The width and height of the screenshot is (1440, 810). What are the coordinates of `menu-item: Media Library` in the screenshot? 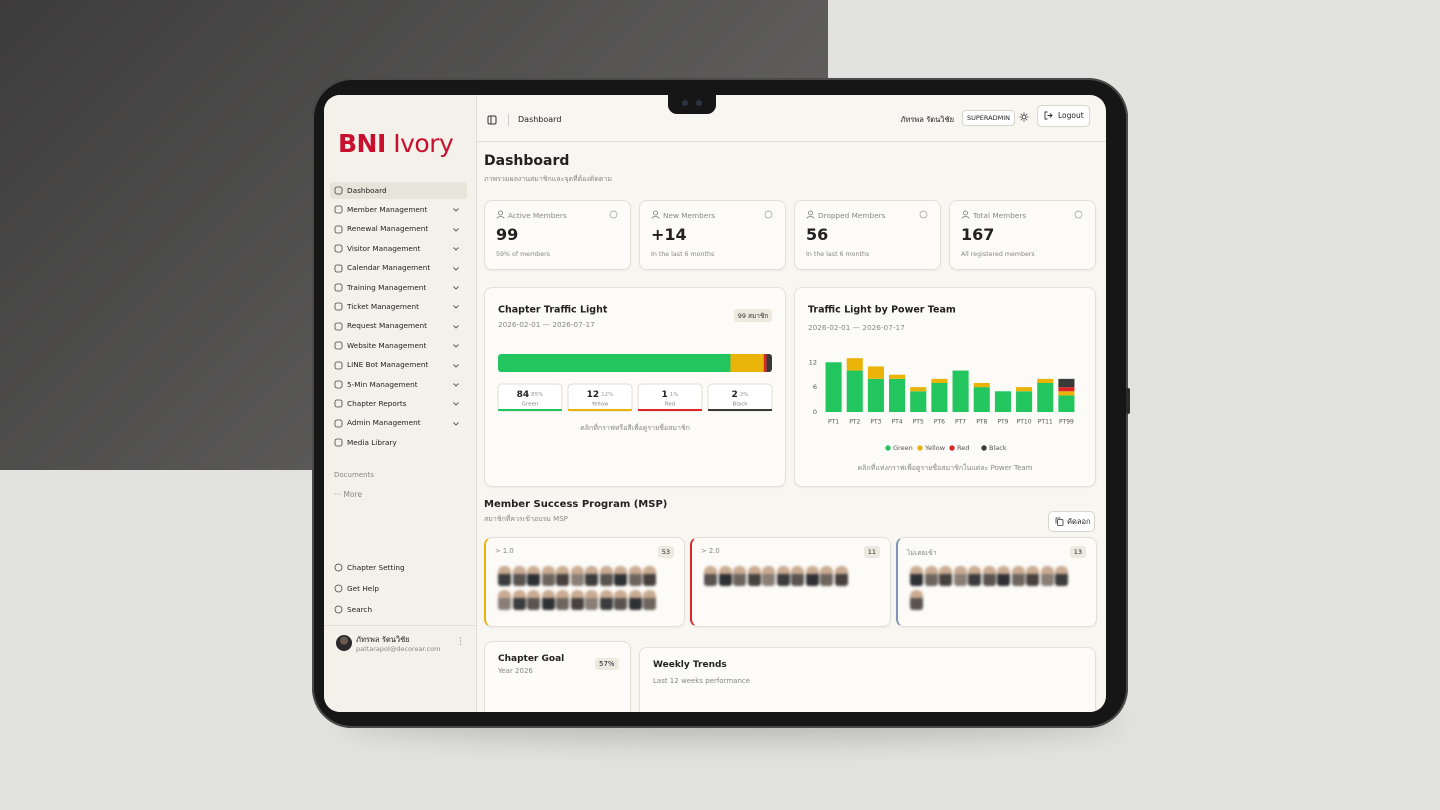 It's located at (398, 442).